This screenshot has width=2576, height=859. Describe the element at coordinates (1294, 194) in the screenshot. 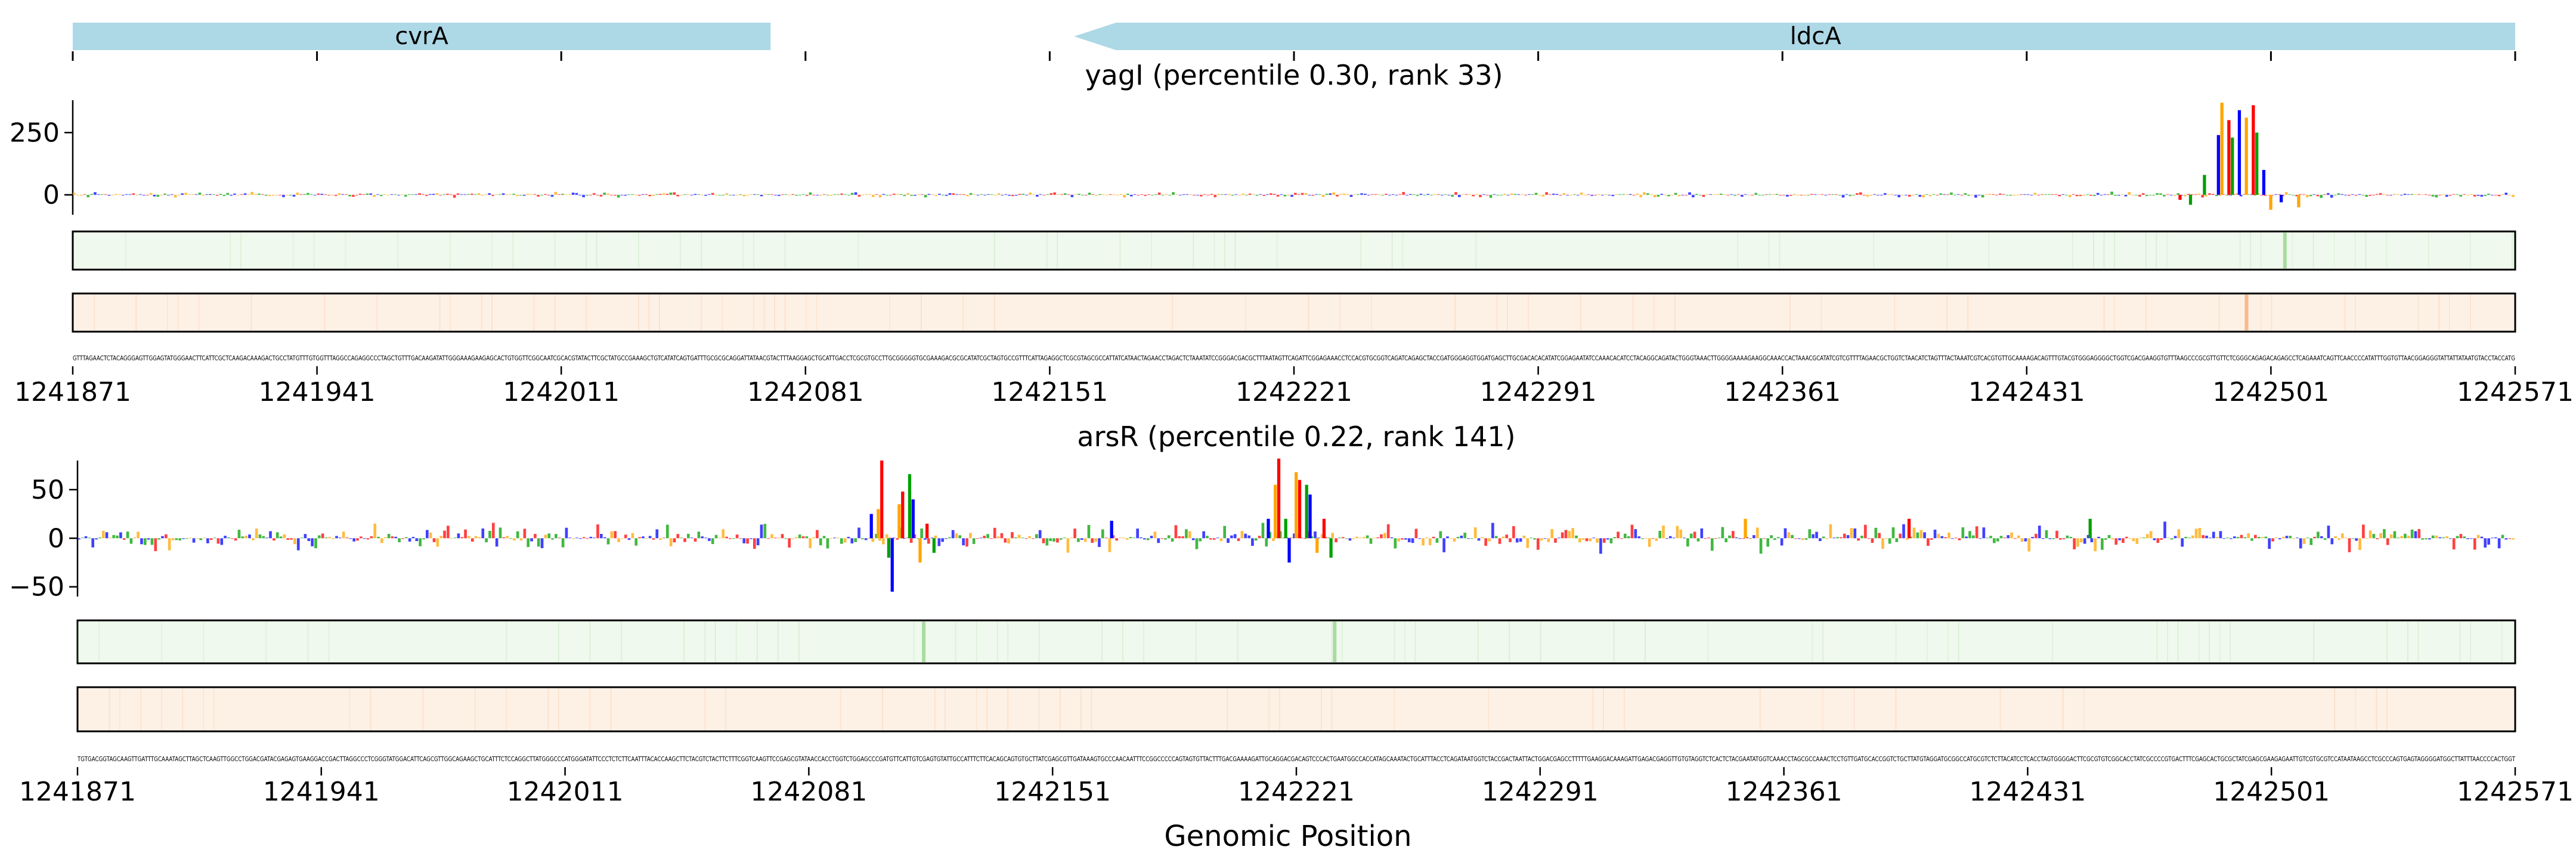

I see `attribution-background` at that location.